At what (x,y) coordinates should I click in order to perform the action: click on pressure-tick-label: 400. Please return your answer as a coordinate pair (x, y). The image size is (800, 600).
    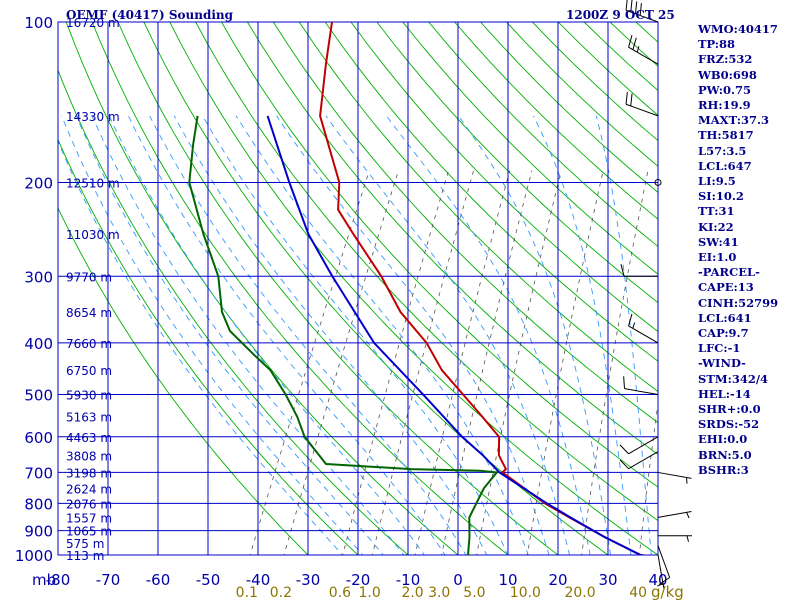
    Looking at the image, I should click on (38, 344).